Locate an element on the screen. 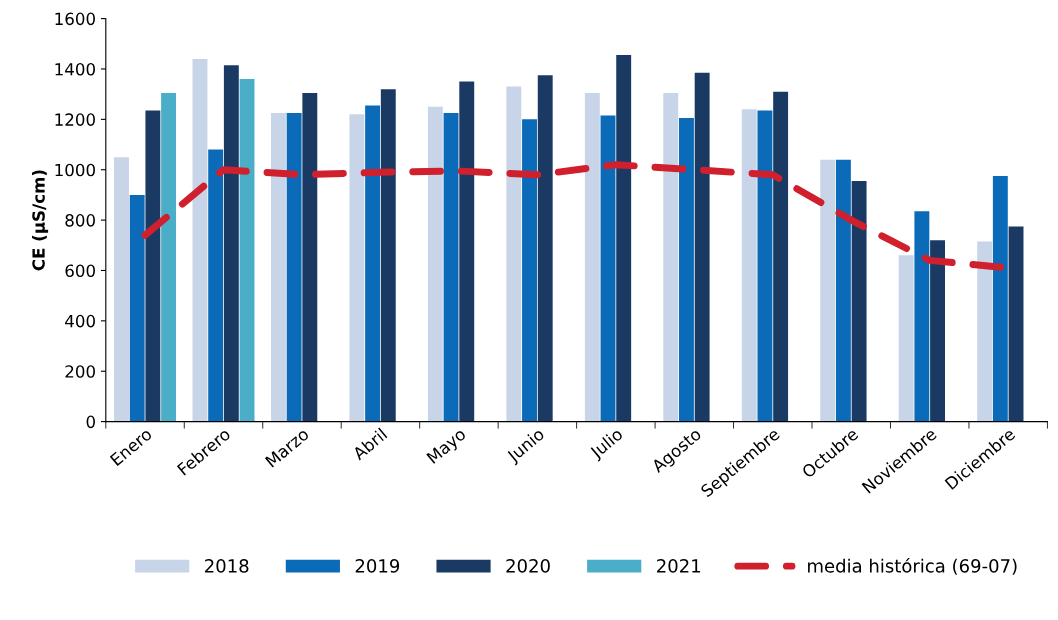 The height and width of the screenshot is (620, 1058). y-tick-label: 200 is located at coordinates (80, 371).